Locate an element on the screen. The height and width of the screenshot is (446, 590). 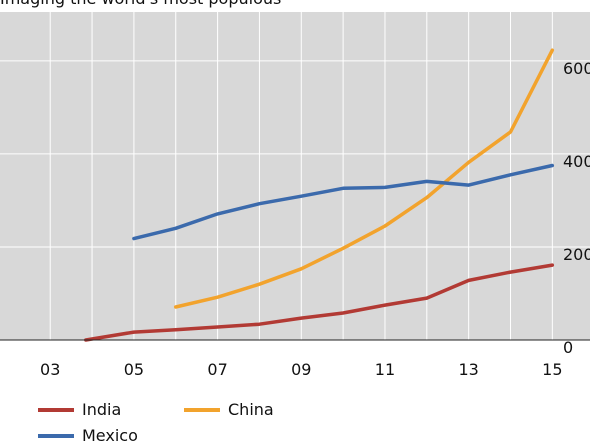
y-tick-label: 0 is located at coordinates (568, 347).